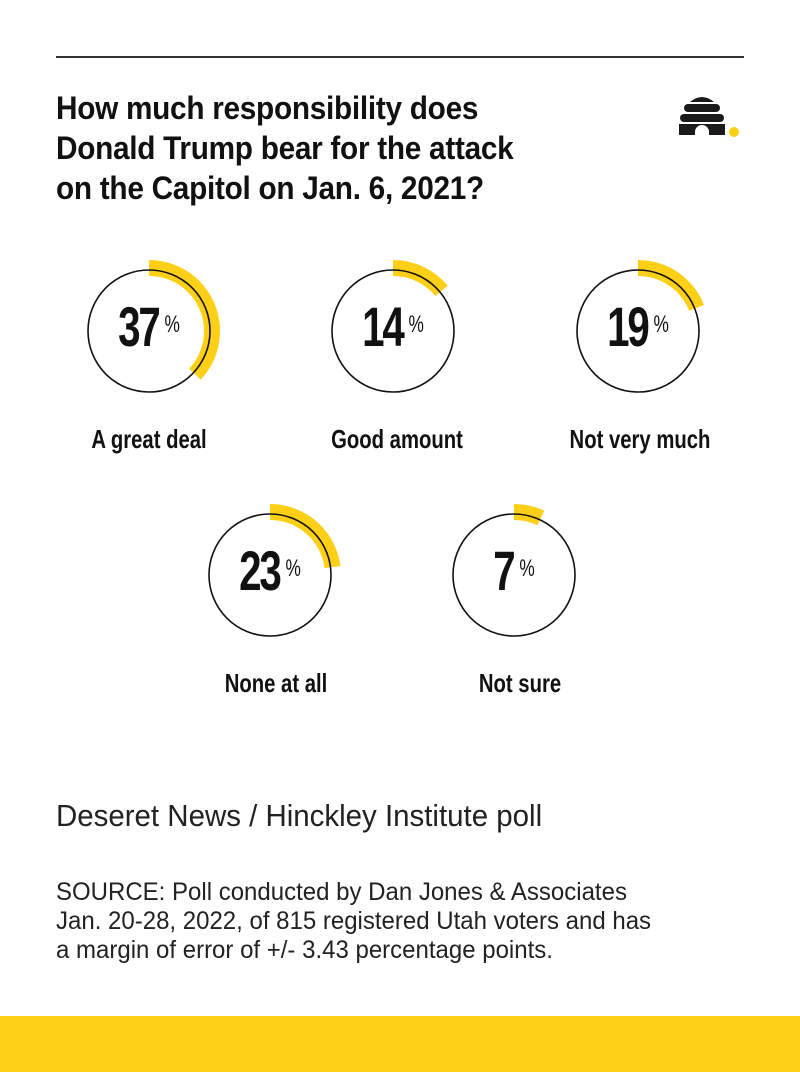  Describe the element at coordinates (640, 439) in the screenshot. I see `ring-label: Not very much` at that location.